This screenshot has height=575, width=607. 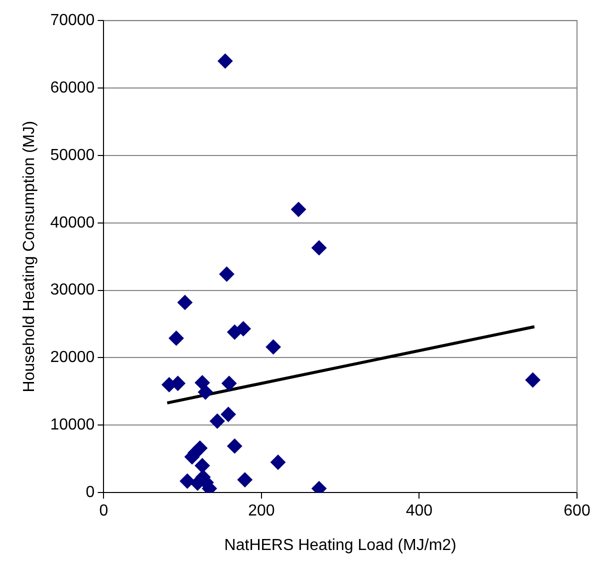 I want to click on x-tick-label: 400, so click(x=419, y=511).